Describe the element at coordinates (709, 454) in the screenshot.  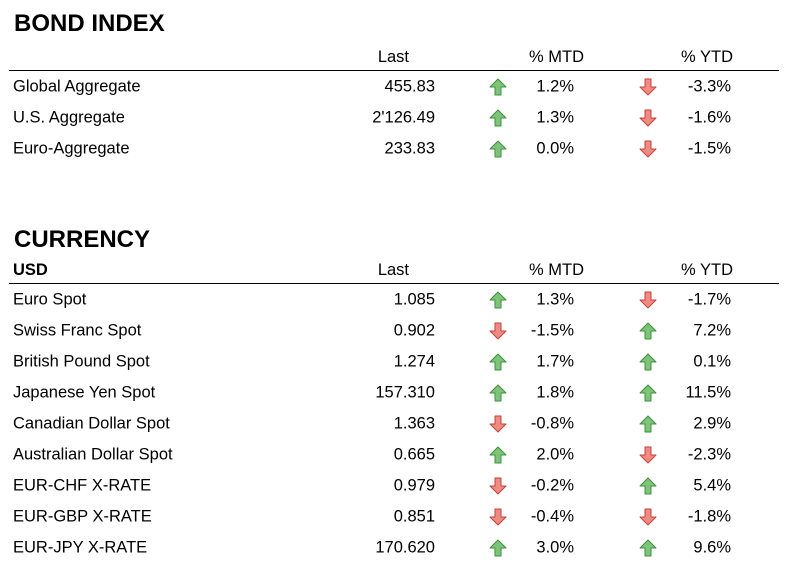
I see `row-ytd: -2.3%` at that location.